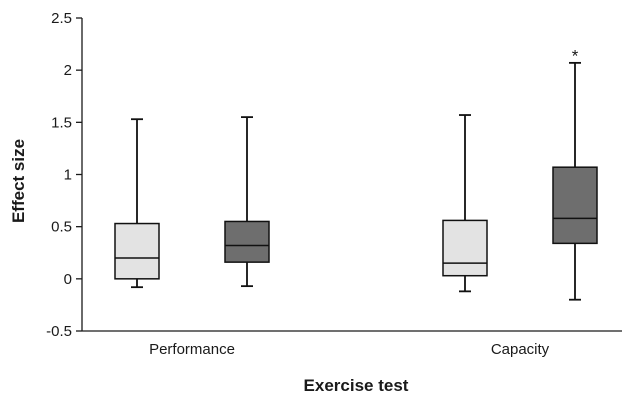 Image resolution: width=625 pixels, height=397 pixels. What do you see at coordinates (18, 181) in the screenshot?
I see `y-axis-title: Effect size` at bounding box center [18, 181].